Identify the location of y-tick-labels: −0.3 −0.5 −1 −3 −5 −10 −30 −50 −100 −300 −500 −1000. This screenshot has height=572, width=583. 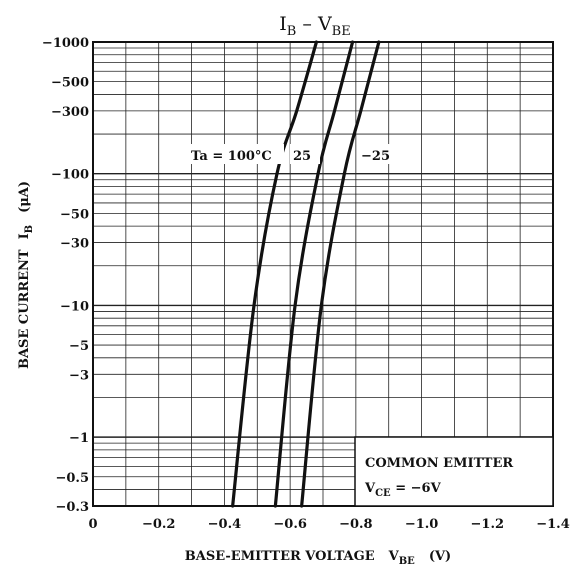
(65, 275).